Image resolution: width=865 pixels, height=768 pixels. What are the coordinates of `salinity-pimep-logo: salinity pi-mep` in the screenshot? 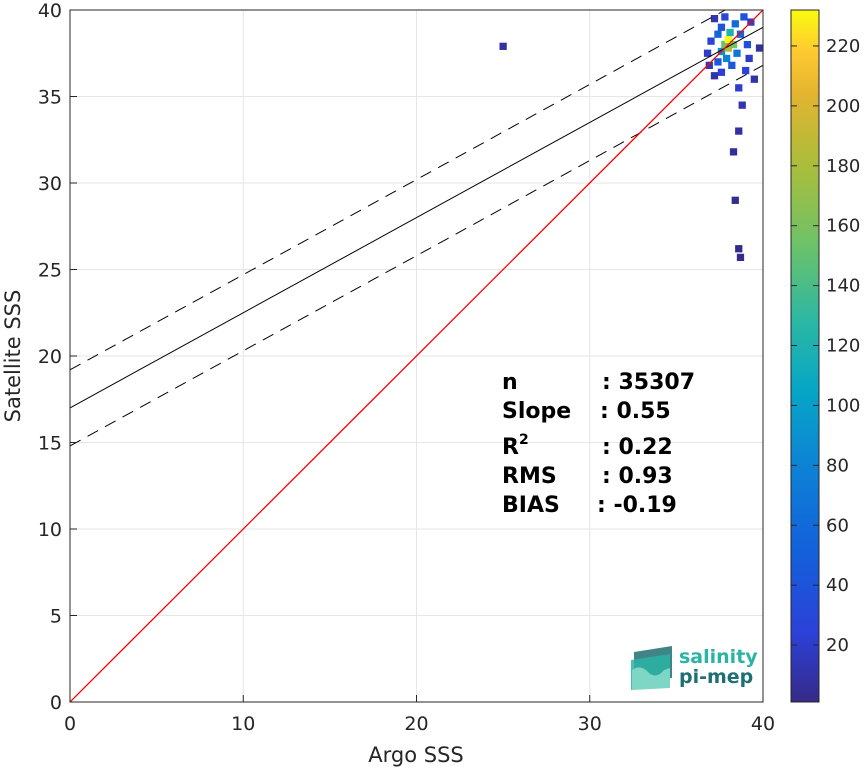 It's located at (694, 668).